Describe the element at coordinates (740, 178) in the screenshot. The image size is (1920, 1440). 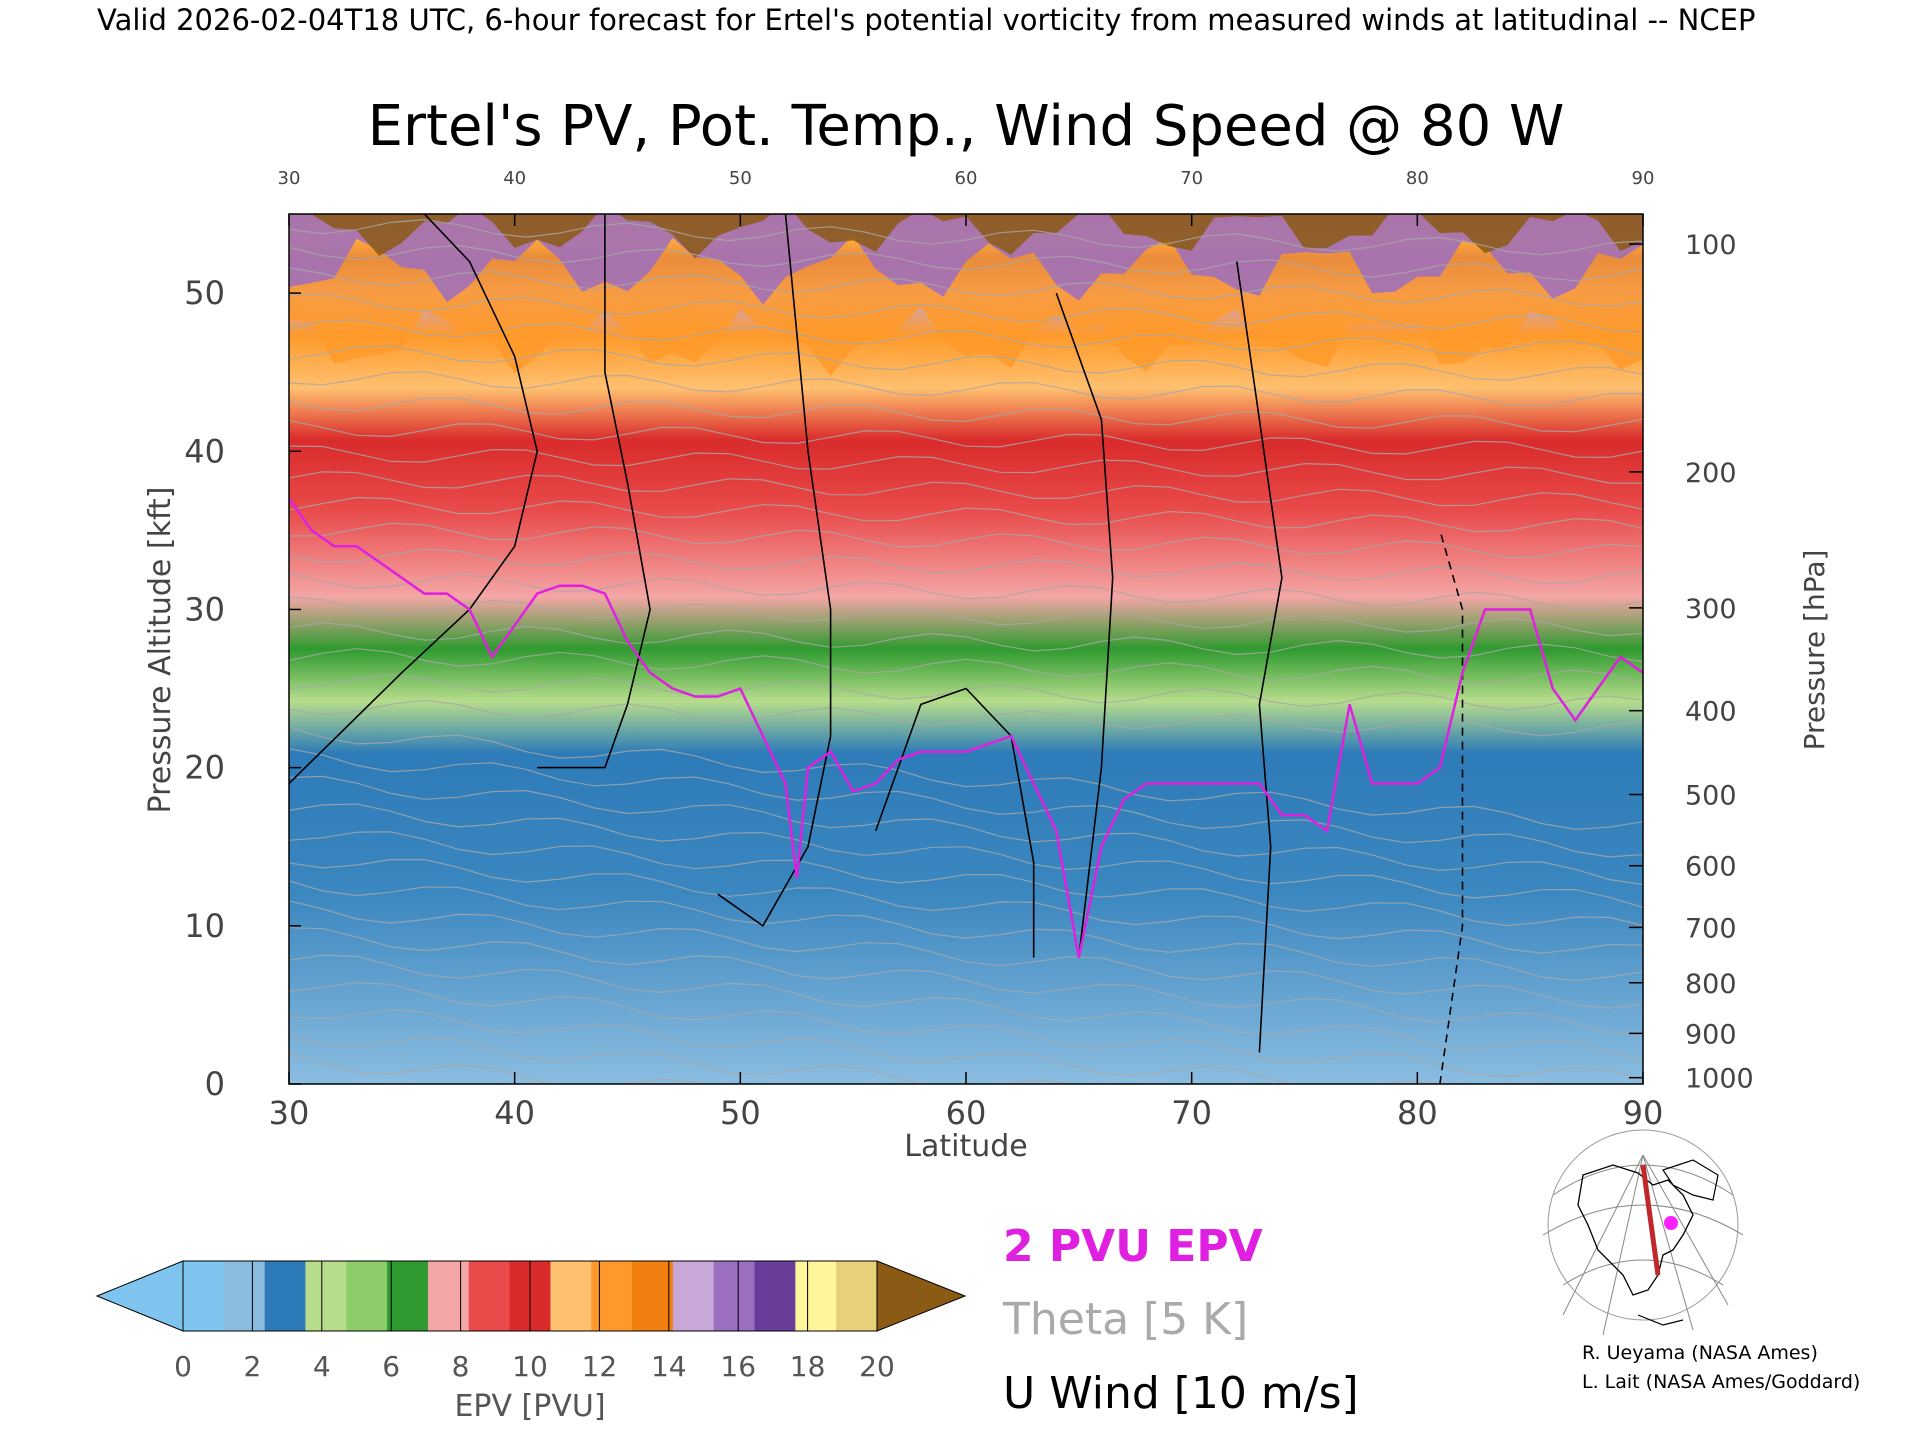
I see `top-x-tick-label: 50` at that location.